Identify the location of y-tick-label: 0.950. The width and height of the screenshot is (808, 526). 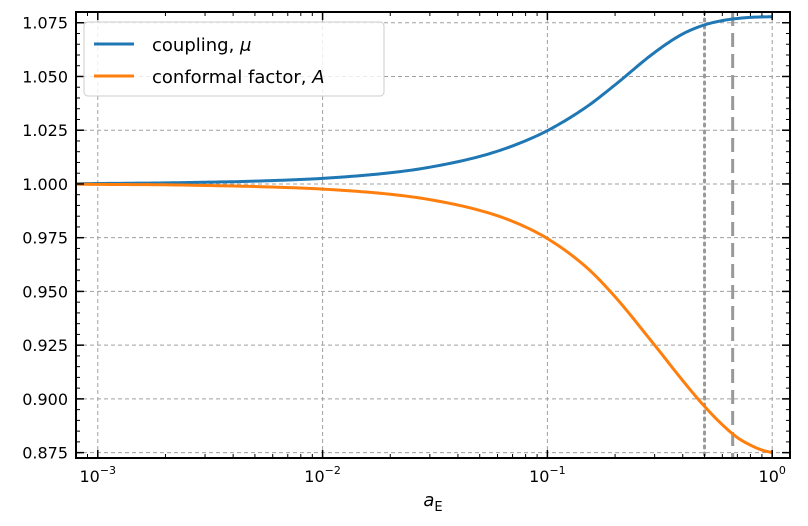
(45, 291).